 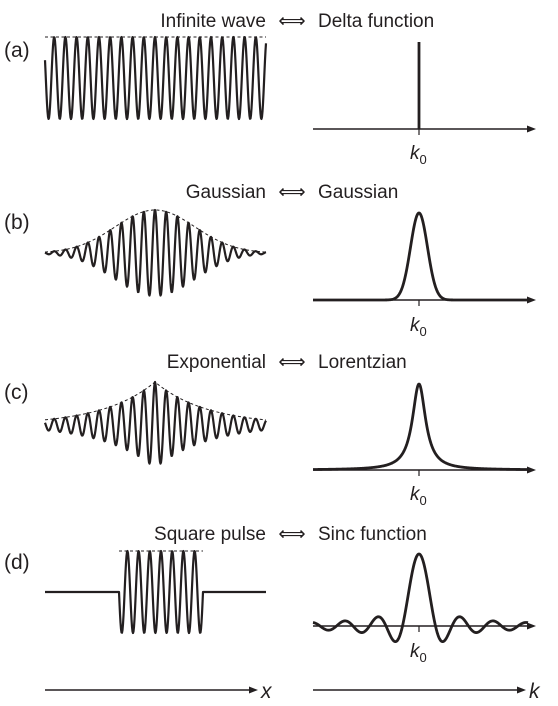 I want to click on panel-a-label: (a), so click(x=17, y=50).